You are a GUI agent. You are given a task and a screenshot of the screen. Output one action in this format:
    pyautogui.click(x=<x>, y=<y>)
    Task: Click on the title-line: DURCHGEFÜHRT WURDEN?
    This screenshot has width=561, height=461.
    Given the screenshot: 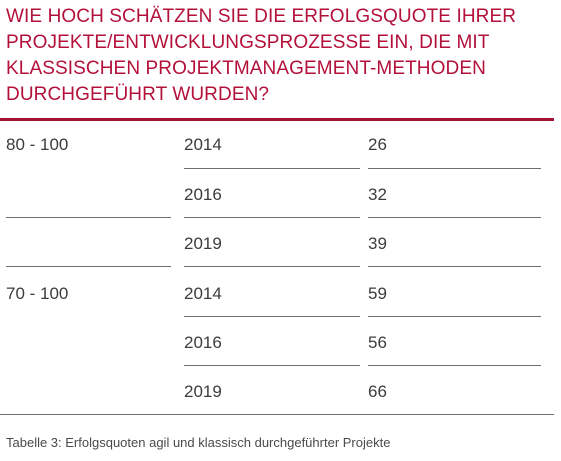 What is the action you would take?
    pyautogui.click(x=138, y=94)
    